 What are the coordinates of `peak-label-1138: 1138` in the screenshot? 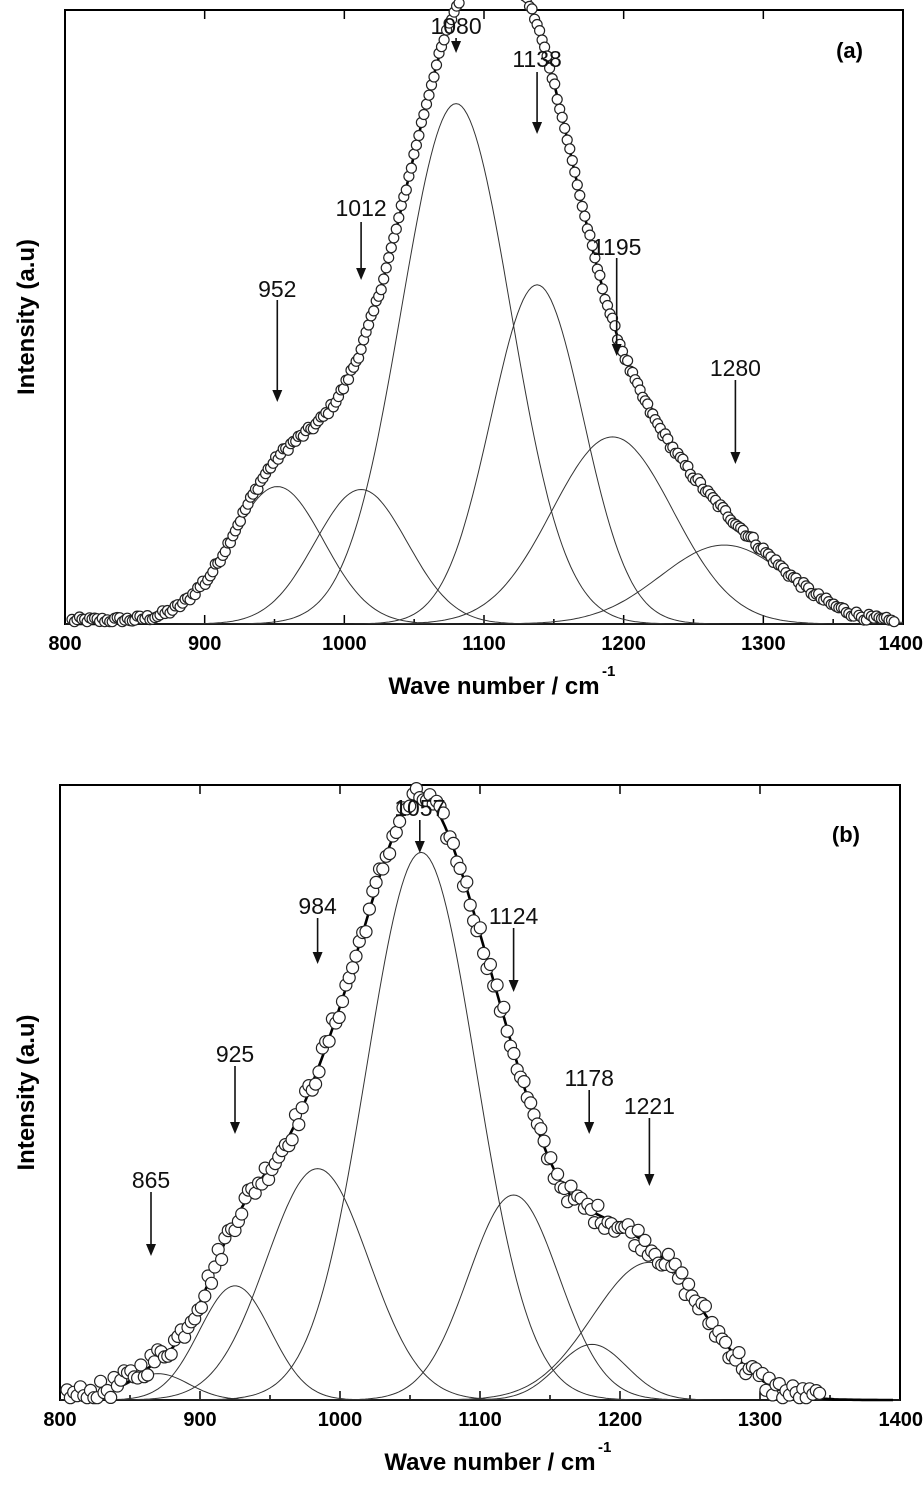 It's located at (536, 59).